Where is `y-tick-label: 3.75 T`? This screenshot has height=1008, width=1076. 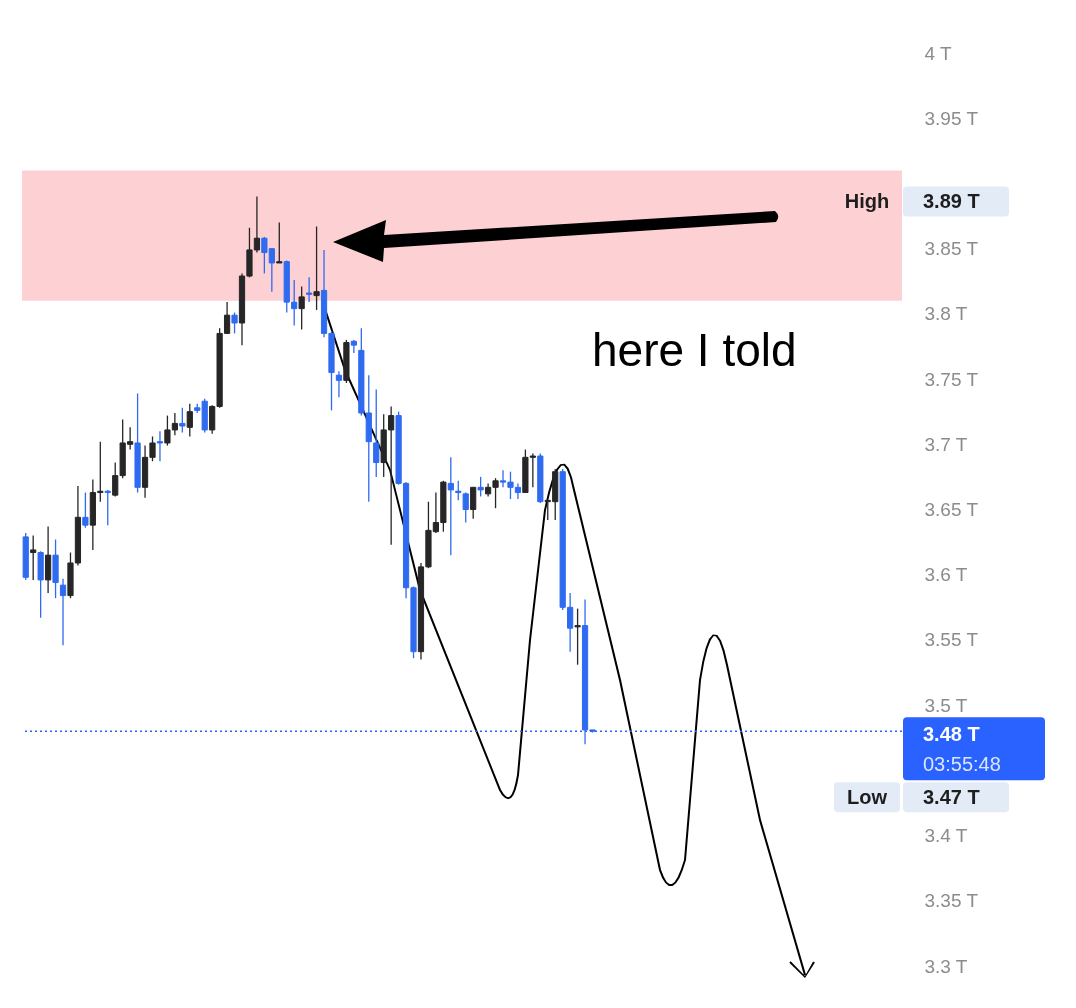
y-tick-label: 3.75 T is located at coordinates (951, 379).